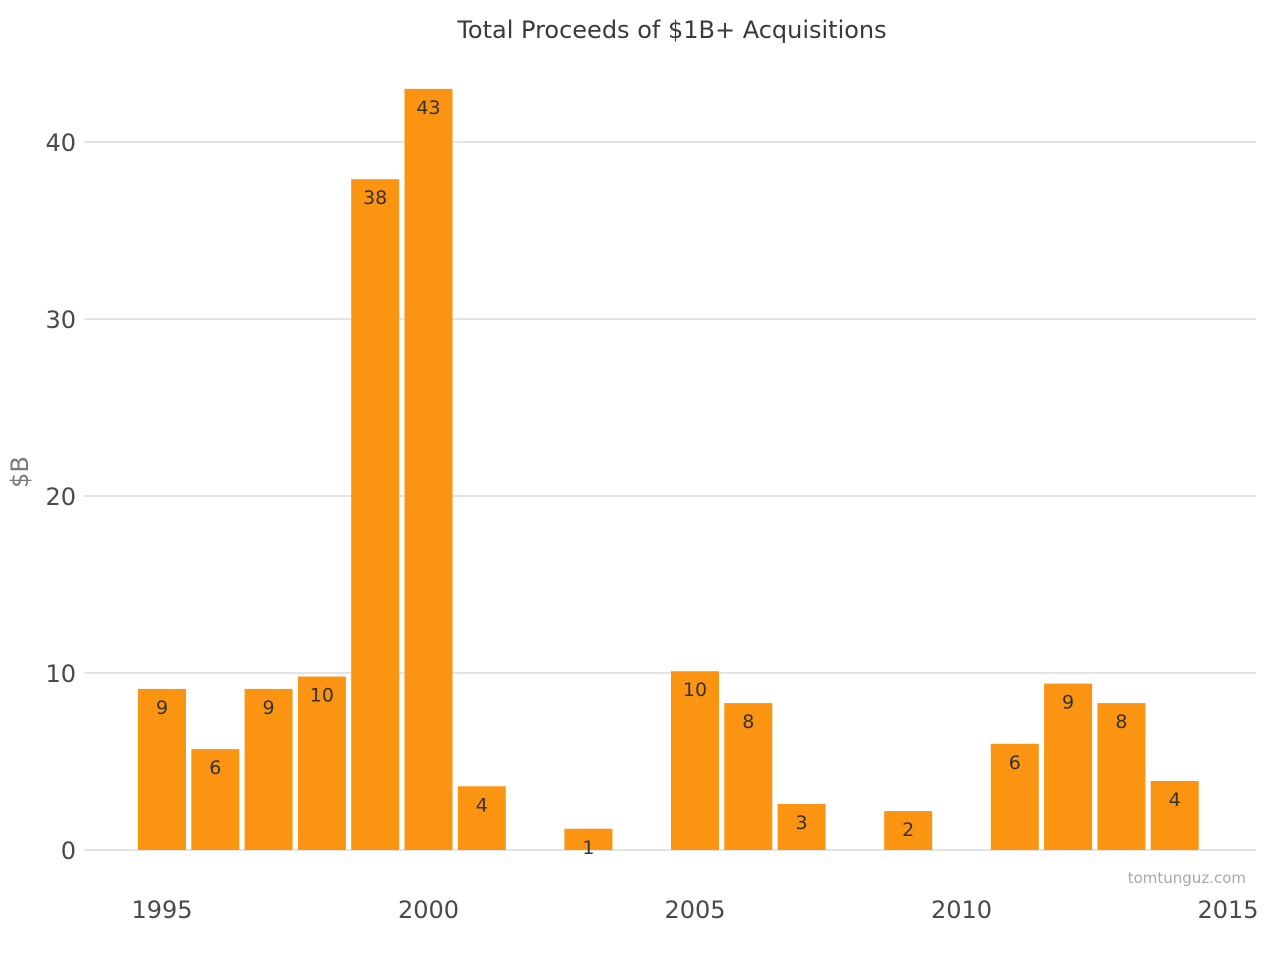  Describe the element at coordinates (588, 848) in the screenshot. I see `data-label: 1` at that location.